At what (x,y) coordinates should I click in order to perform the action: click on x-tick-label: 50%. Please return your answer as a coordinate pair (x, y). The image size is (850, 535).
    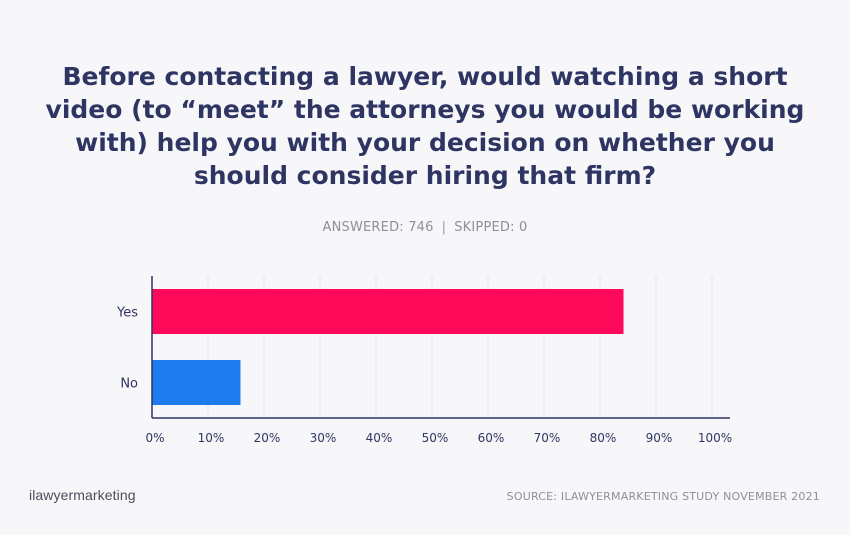
    Looking at the image, I should click on (435, 438).